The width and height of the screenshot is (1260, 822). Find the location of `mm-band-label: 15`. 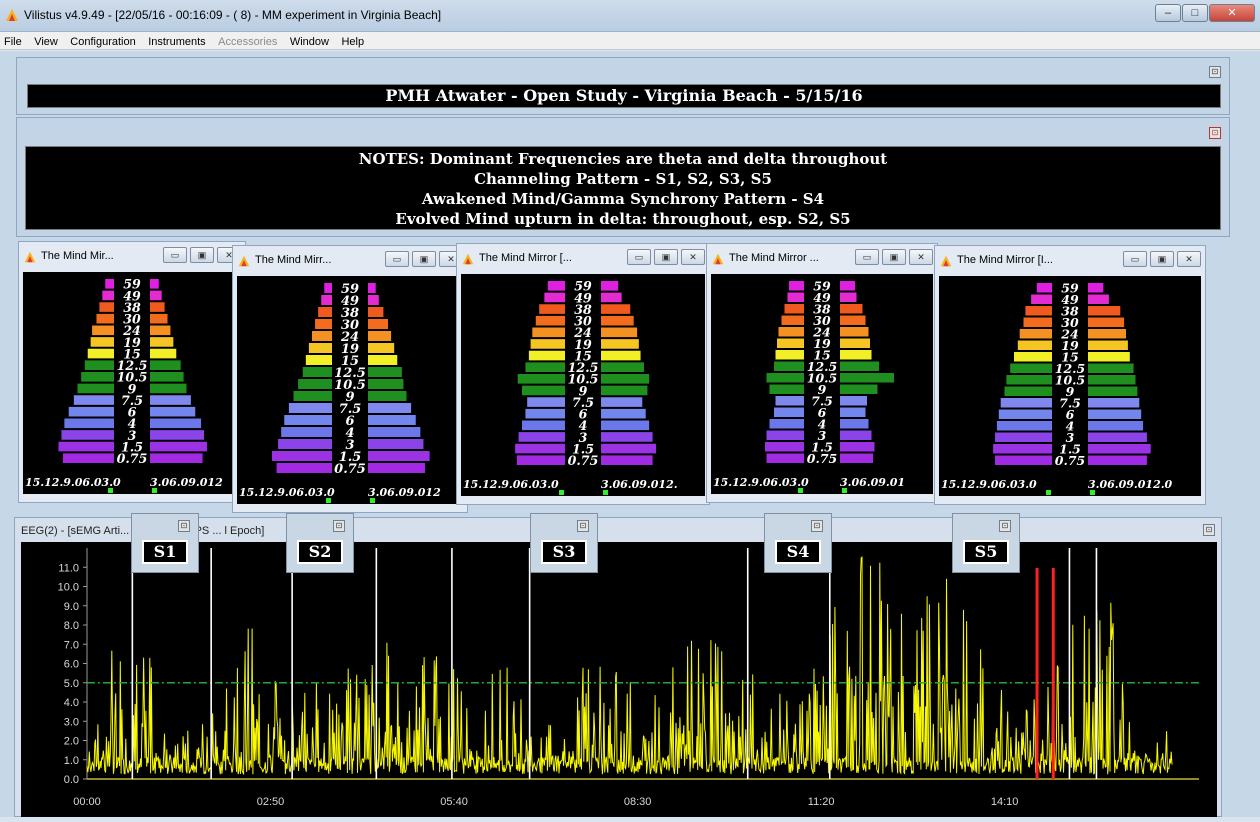

mm-band-label: 15 is located at coordinates (1069, 357).